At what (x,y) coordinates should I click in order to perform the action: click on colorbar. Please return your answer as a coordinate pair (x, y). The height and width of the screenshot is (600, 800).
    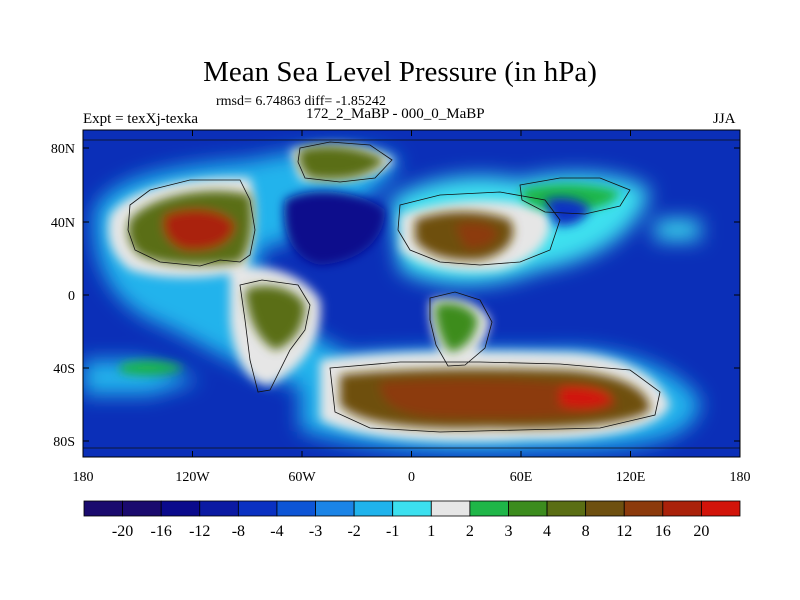
    Looking at the image, I should click on (412, 508).